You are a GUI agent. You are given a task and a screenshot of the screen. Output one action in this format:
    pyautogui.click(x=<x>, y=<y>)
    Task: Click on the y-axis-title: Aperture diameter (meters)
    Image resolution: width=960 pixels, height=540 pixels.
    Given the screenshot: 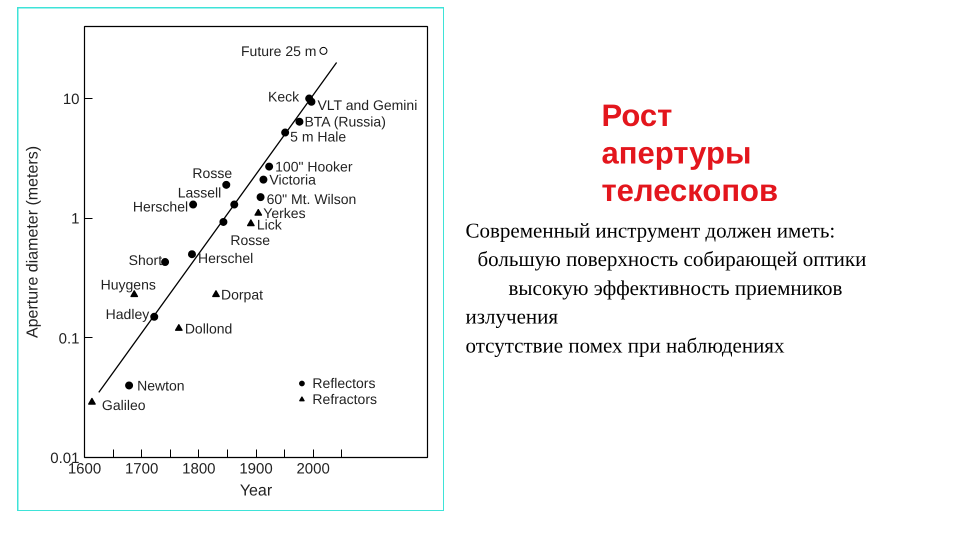 What is the action you would take?
    pyautogui.click(x=33, y=242)
    